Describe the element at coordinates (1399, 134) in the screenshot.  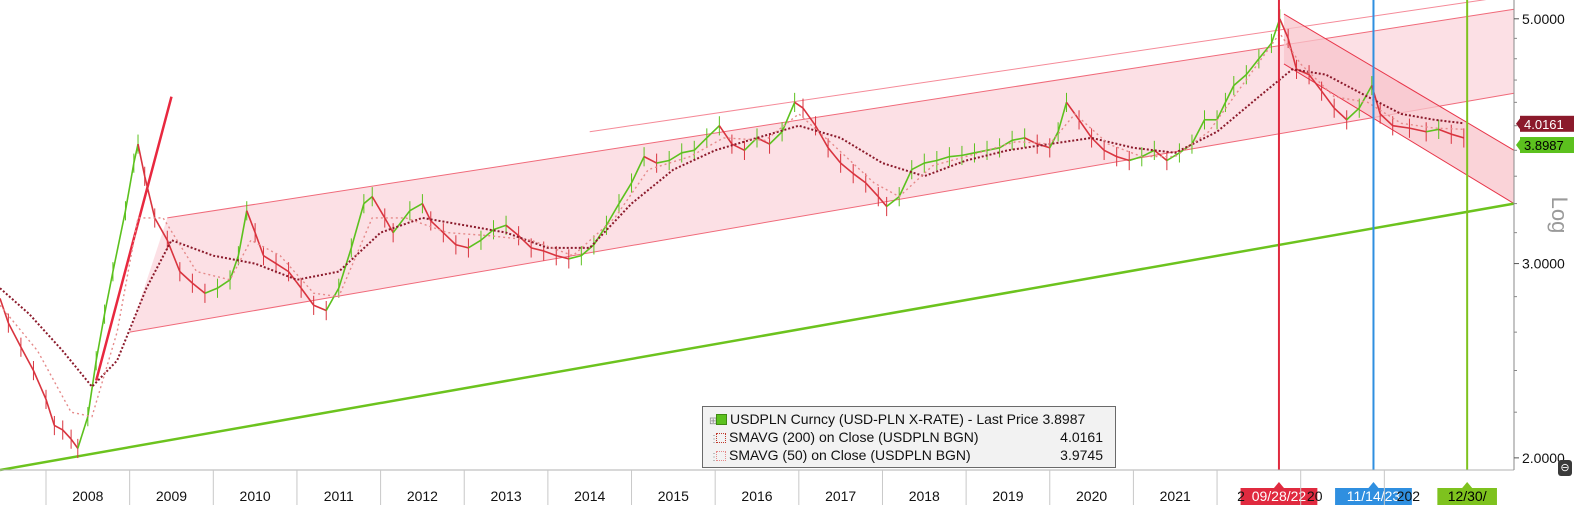
I see `down-channel-lower-line` at that location.